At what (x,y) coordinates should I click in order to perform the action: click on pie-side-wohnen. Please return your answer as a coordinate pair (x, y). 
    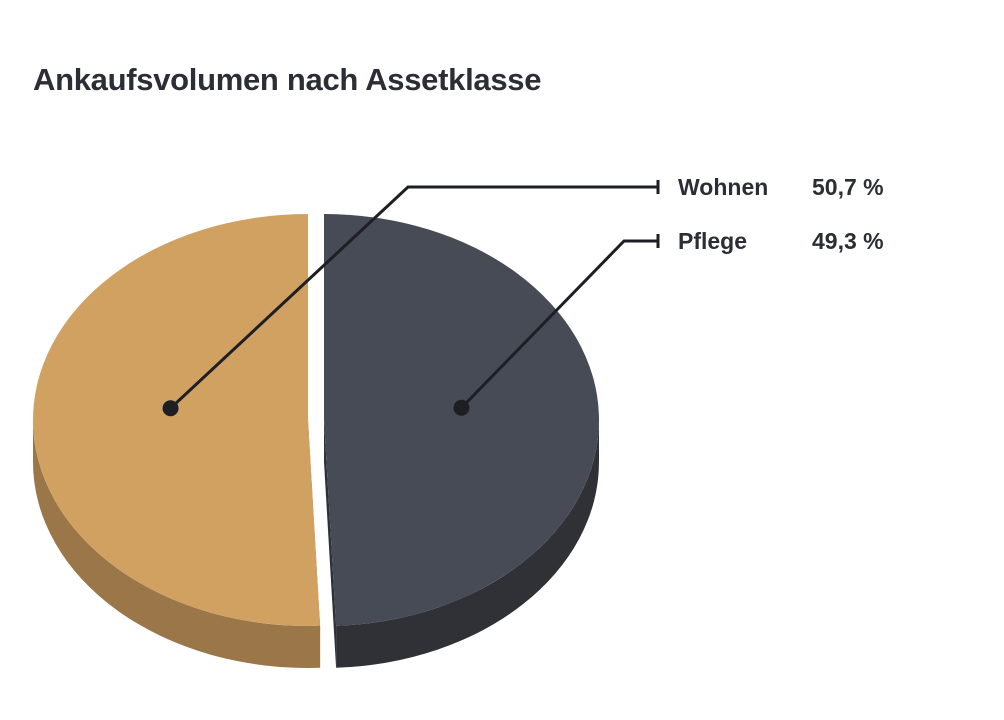
    Looking at the image, I should click on (177, 544).